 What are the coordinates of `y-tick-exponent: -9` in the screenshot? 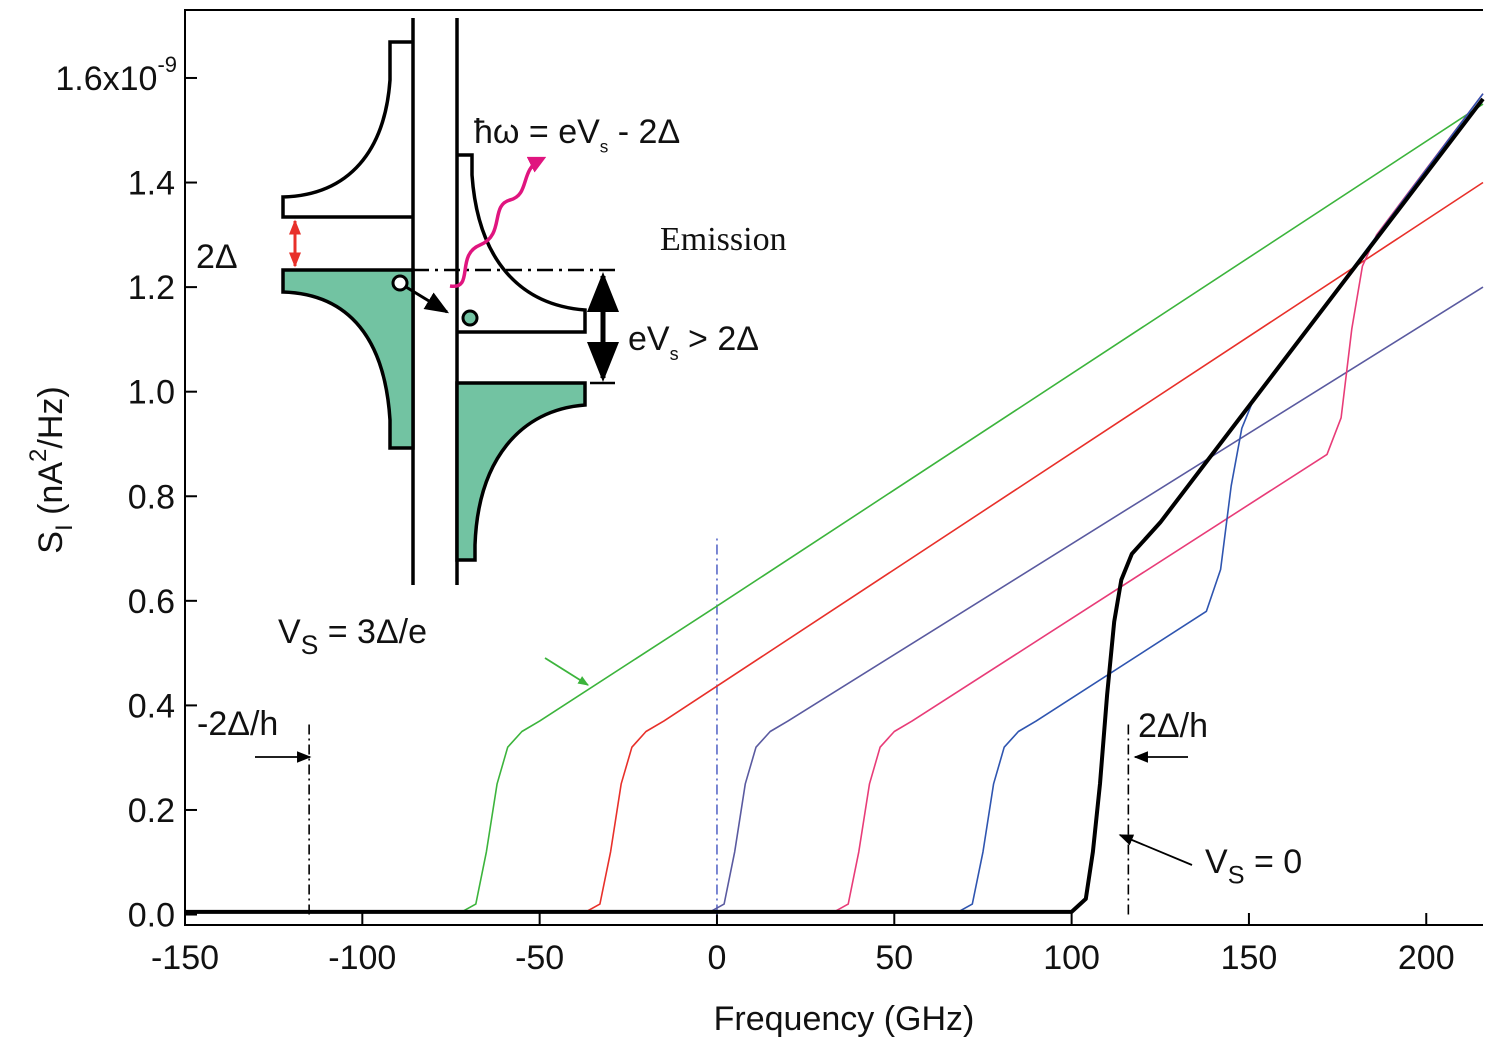 It's located at (167, 64).